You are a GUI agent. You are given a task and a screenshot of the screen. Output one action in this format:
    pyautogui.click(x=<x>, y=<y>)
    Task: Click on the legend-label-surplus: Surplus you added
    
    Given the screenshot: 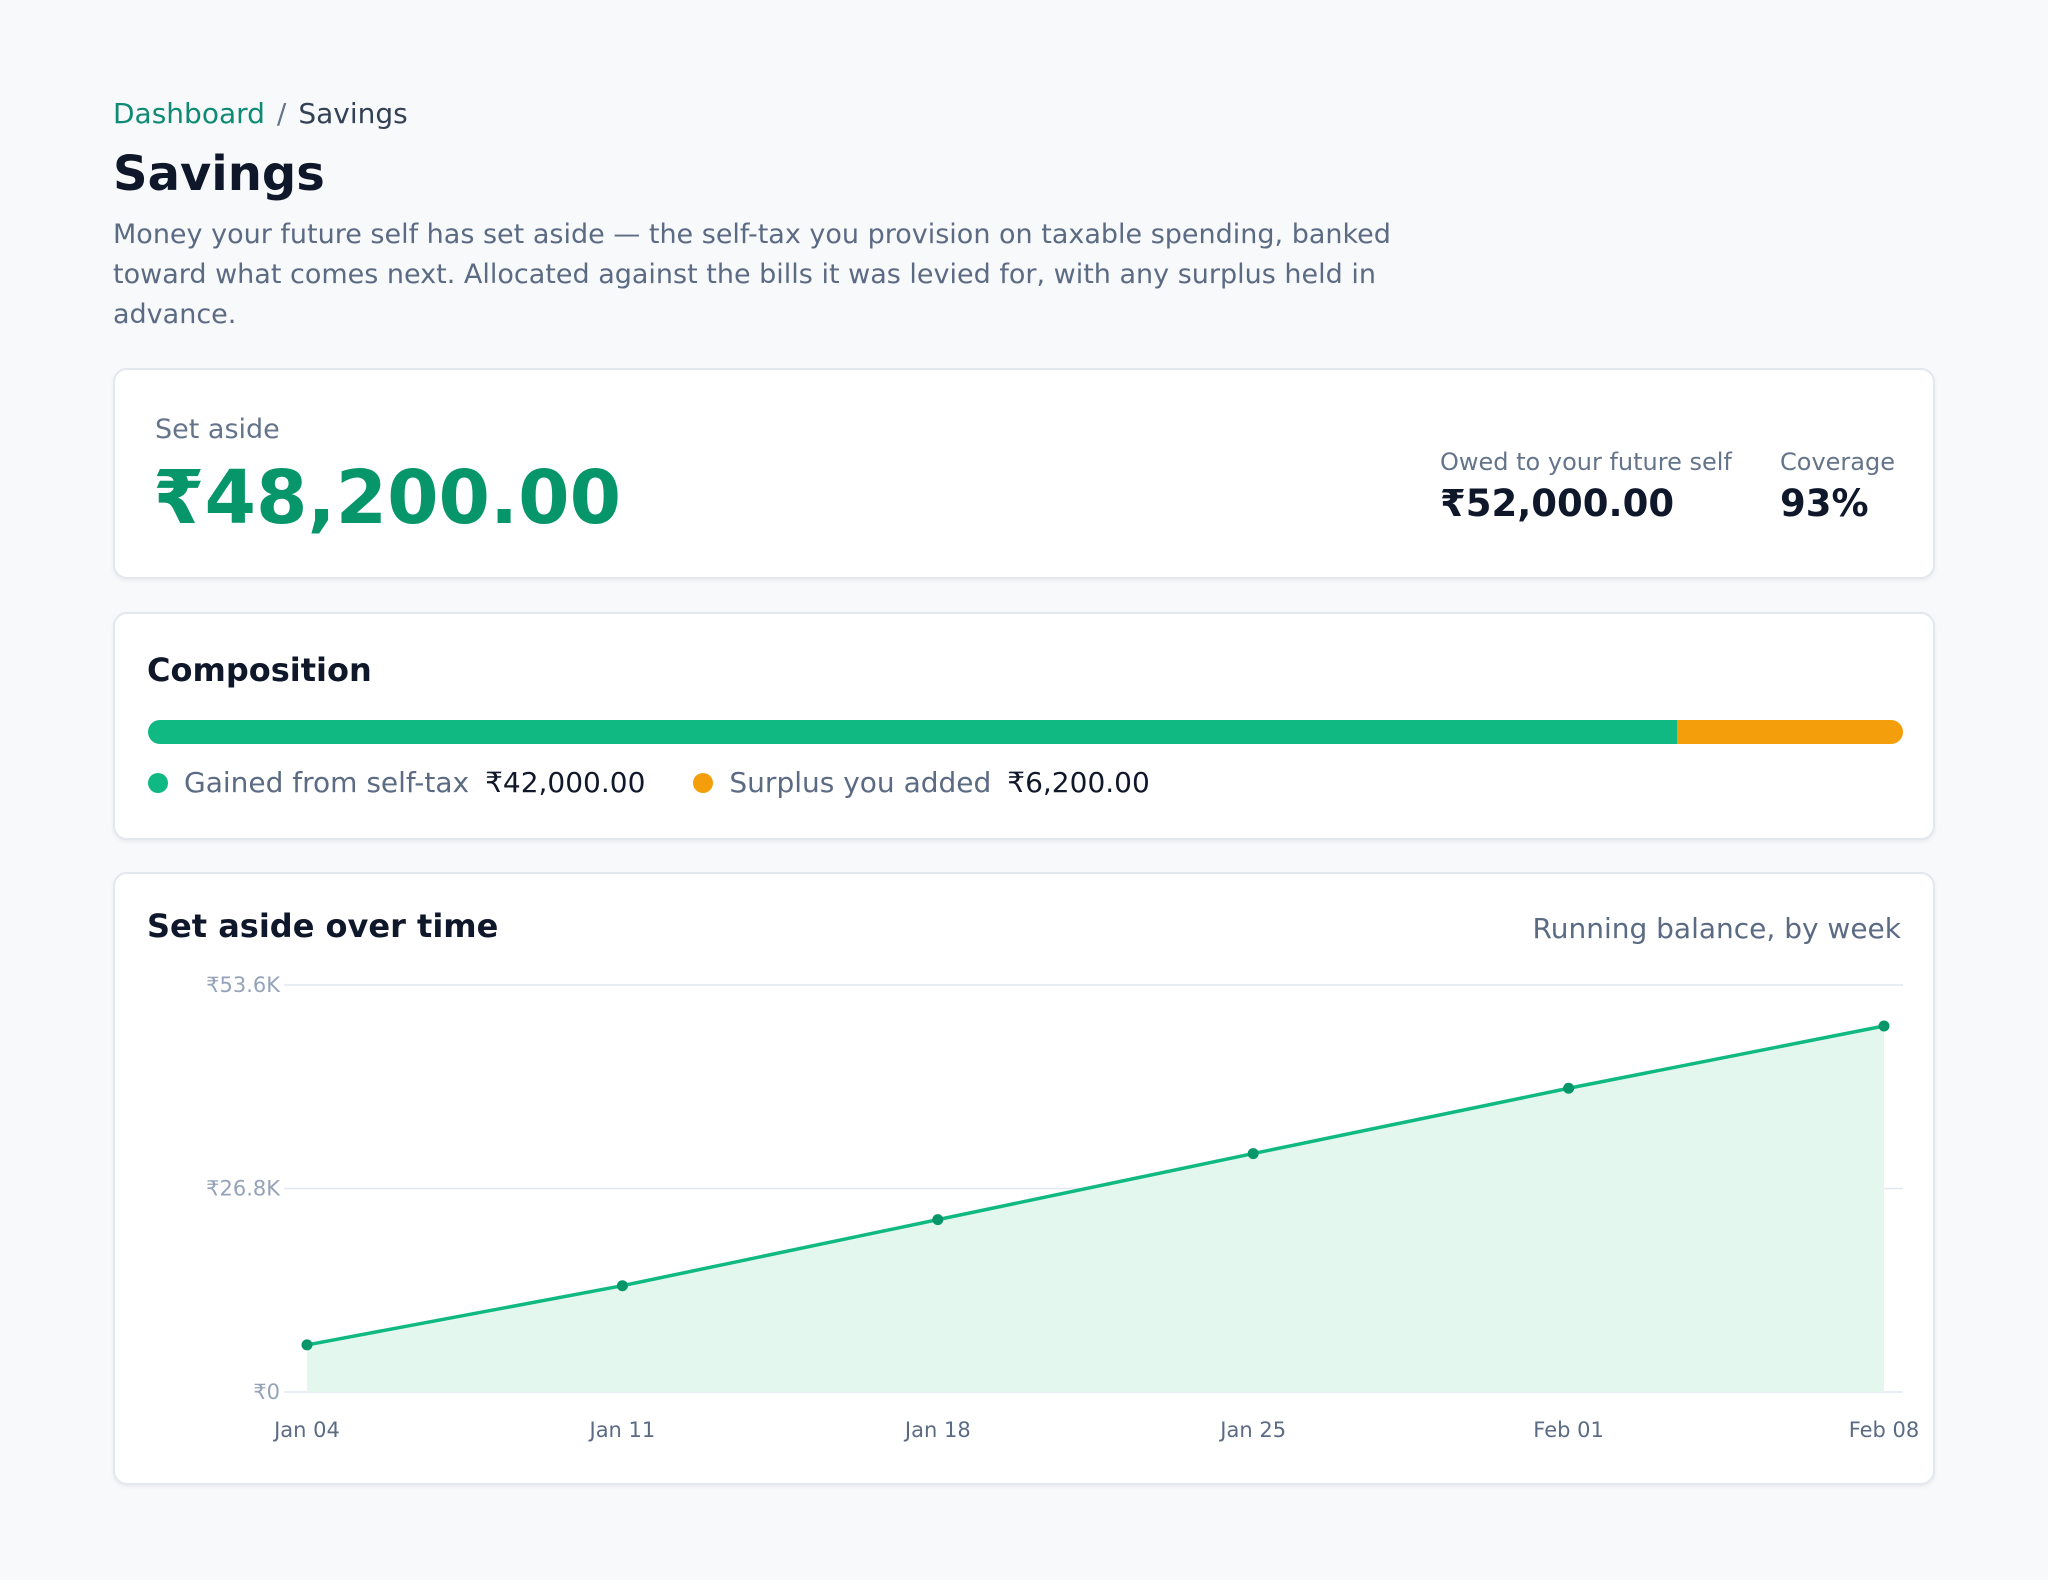 What is the action you would take?
    pyautogui.click(x=860, y=782)
    